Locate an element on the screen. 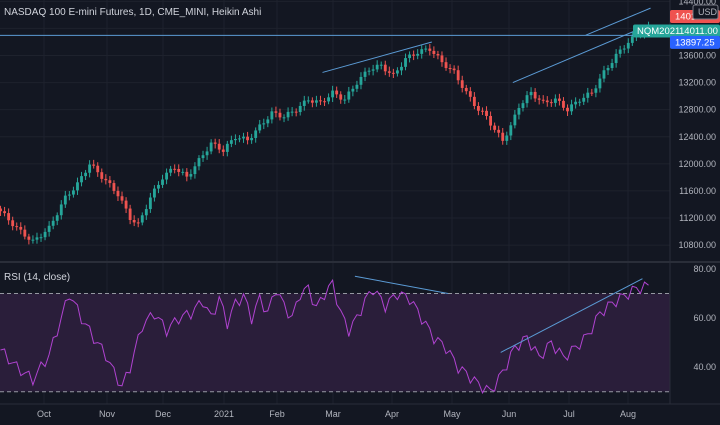 This screenshot has width=720, height=425. currency-badge-label: USD is located at coordinates (708, 12).